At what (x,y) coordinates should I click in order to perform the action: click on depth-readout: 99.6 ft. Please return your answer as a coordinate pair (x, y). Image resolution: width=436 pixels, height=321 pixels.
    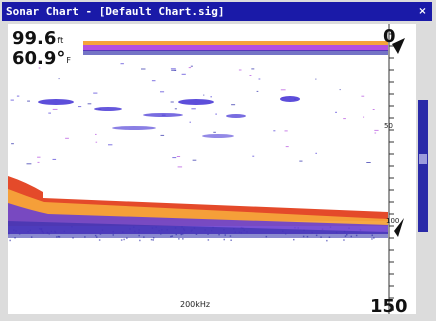
    Looking at the image, I should click on (41, 40).